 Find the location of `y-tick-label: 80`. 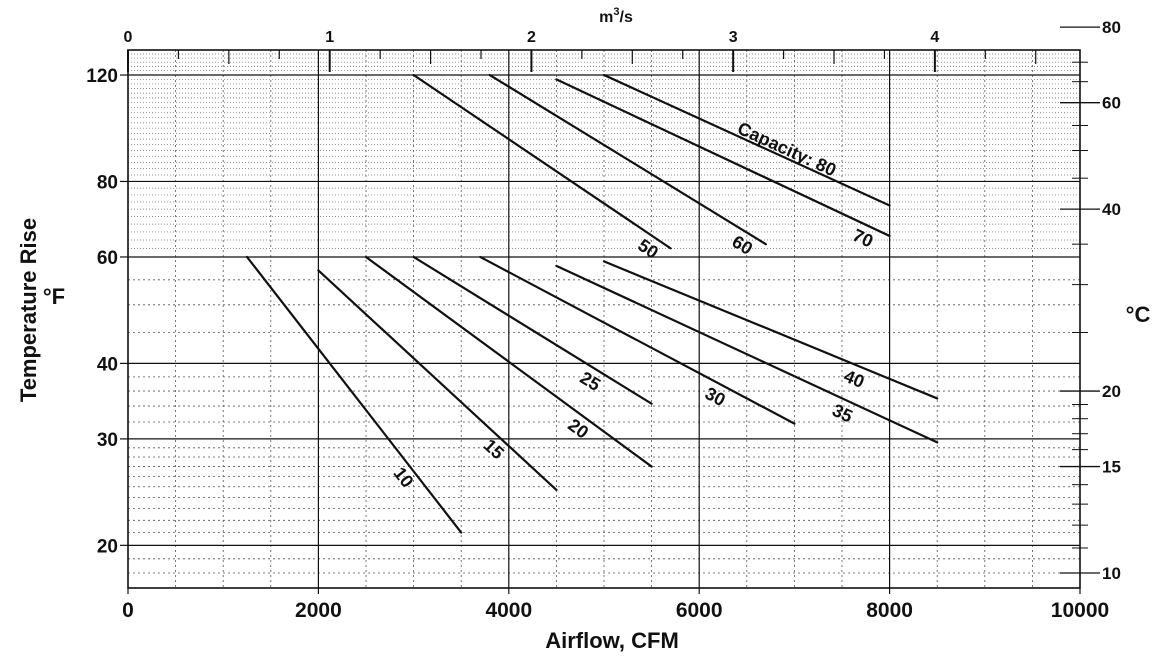

y-tick-label: 80 is located at coordinates (107, 182).